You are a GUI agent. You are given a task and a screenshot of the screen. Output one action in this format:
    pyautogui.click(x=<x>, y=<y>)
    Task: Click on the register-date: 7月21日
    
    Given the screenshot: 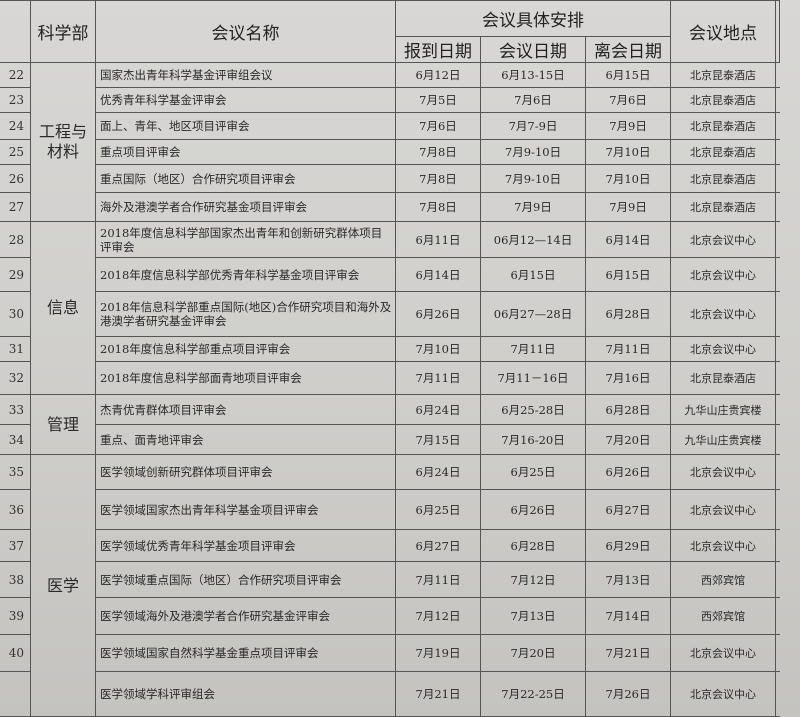 What is the action you would take?
    pyautogui.click(x=438, y=694)
    